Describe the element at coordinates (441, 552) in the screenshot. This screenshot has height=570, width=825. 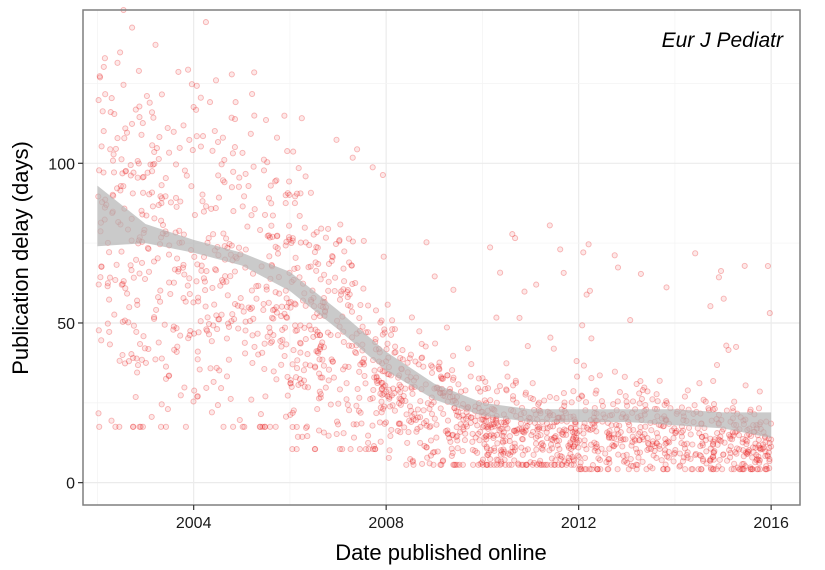
I see `x-axis-title: Date published online` at that location.